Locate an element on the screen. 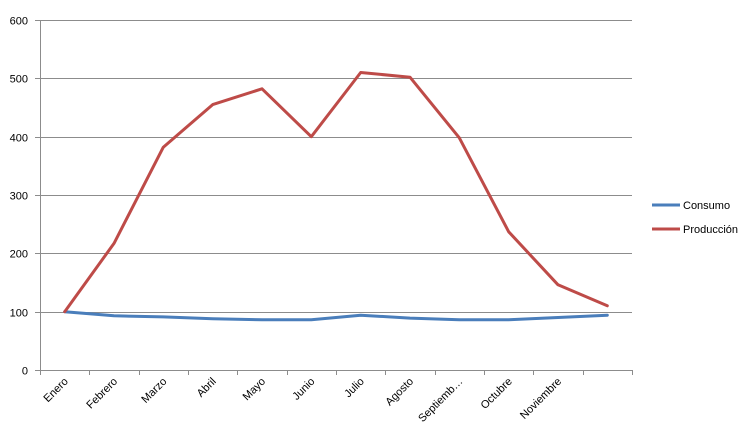 This screenshot has width=750, height=442. x-tick-label: Noviembre is located at coordinates (541, 399).